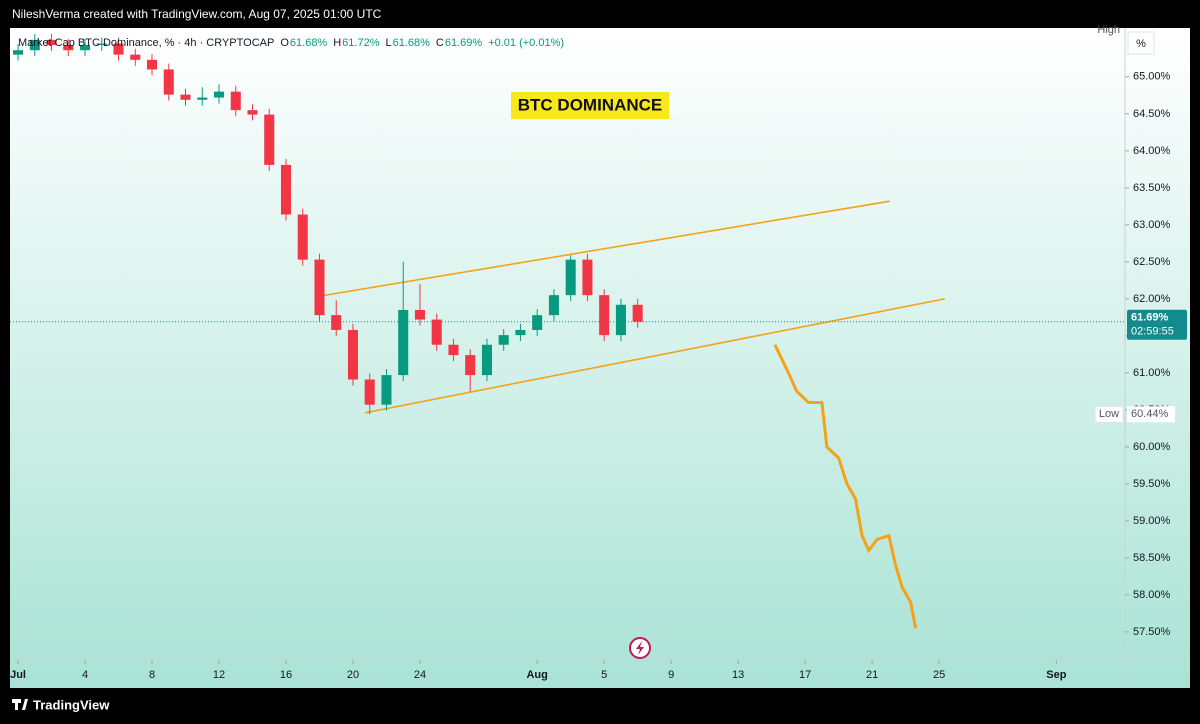 The image size is (1200, 724). I want to click on y-tick-label: 62.50%, so click(1152, 262).